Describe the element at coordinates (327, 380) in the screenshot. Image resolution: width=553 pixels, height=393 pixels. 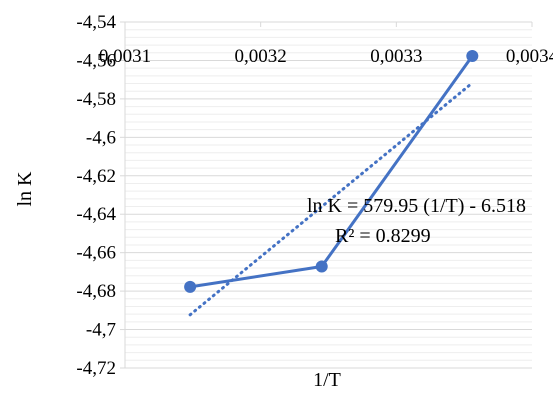
I see `x-axis-title: 1/T` at that location.